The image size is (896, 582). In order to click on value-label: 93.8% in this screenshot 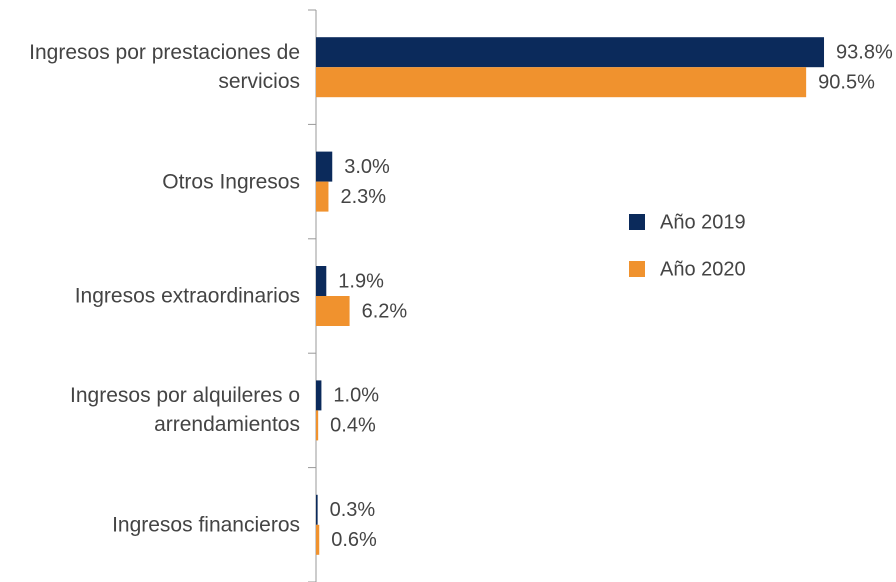, I will do `click(864, 52)`.